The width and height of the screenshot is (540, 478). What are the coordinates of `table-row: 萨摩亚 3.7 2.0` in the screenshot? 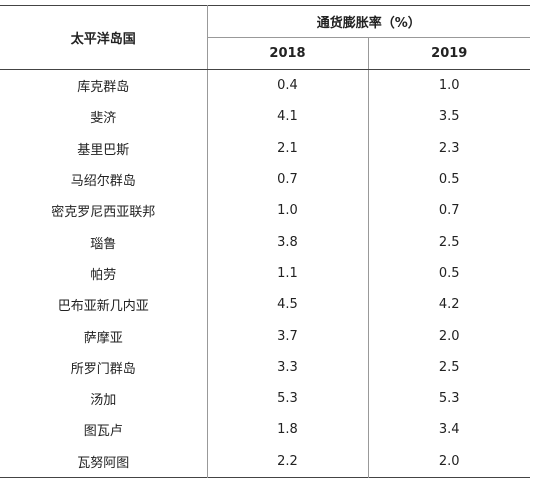 It's located at (265, 336).